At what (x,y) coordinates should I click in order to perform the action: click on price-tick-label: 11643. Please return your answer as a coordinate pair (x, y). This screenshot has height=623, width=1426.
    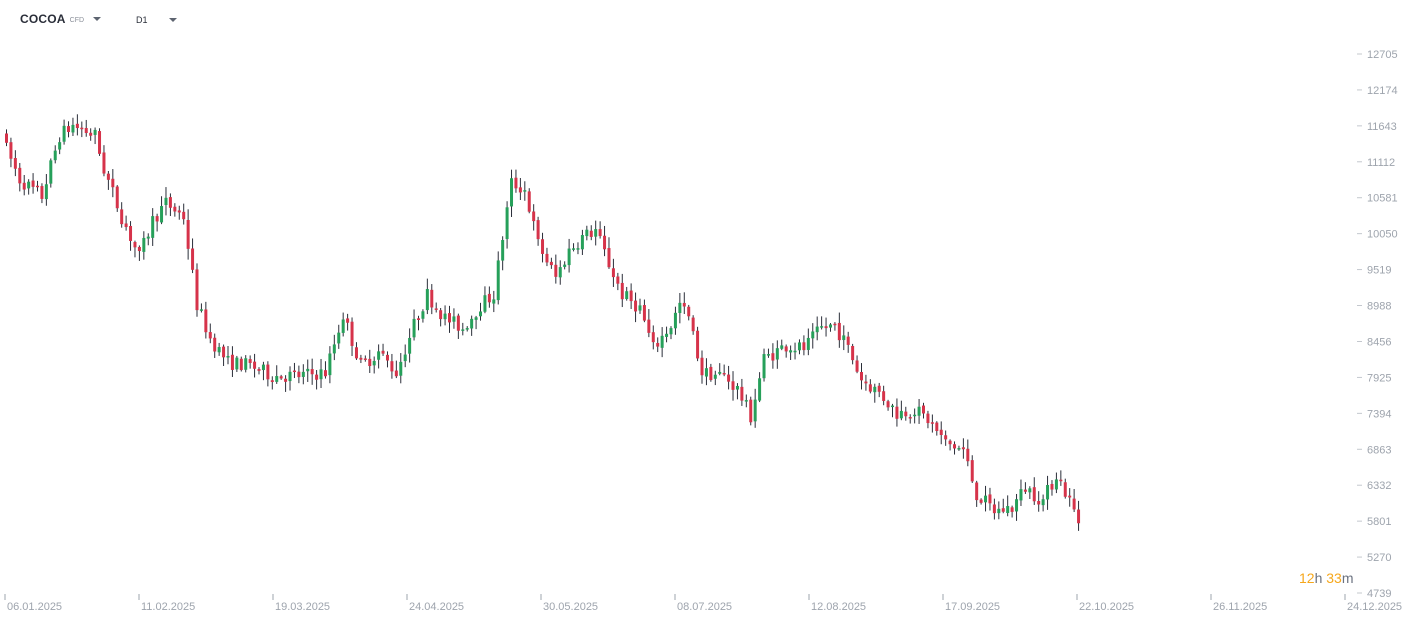
    Looking at the image, I should click on (1382, 127).